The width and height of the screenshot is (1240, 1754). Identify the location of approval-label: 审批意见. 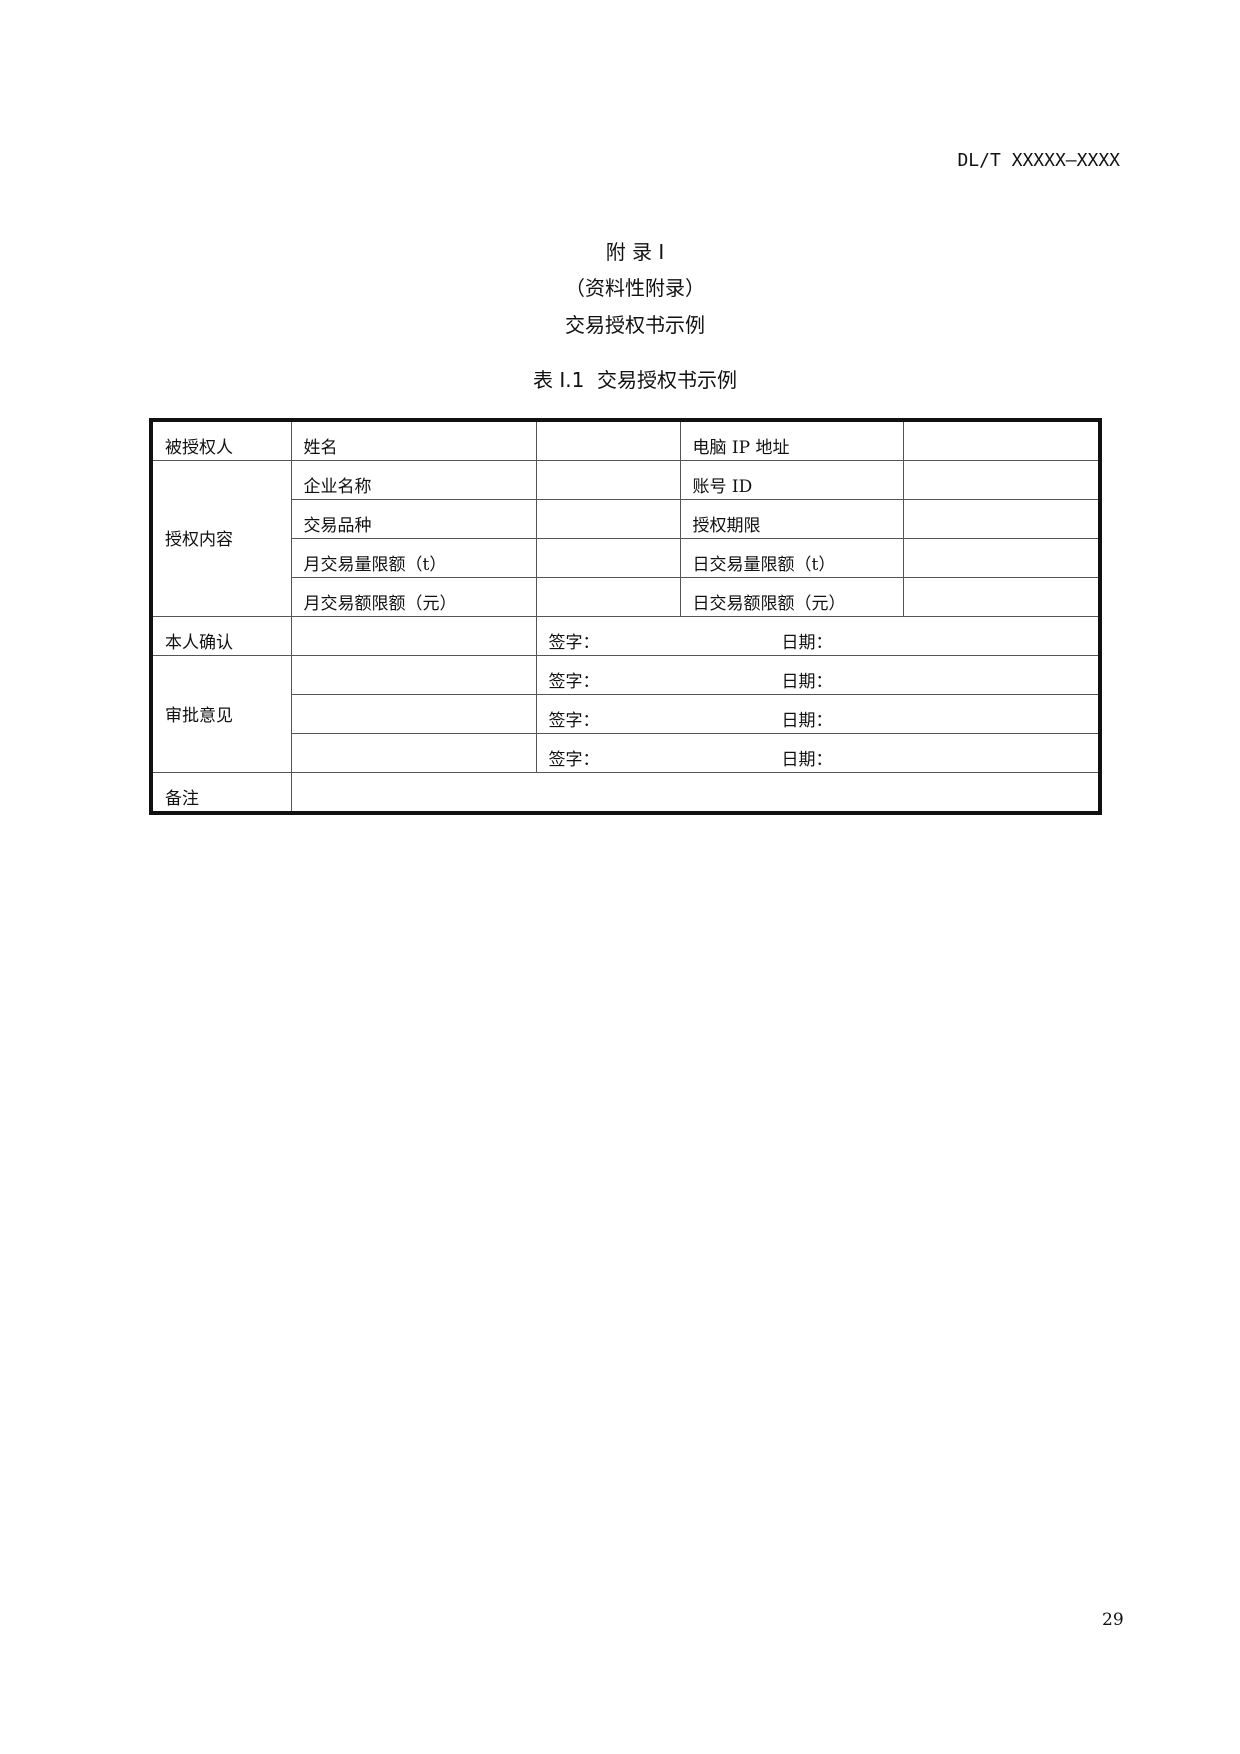
(221, 714).